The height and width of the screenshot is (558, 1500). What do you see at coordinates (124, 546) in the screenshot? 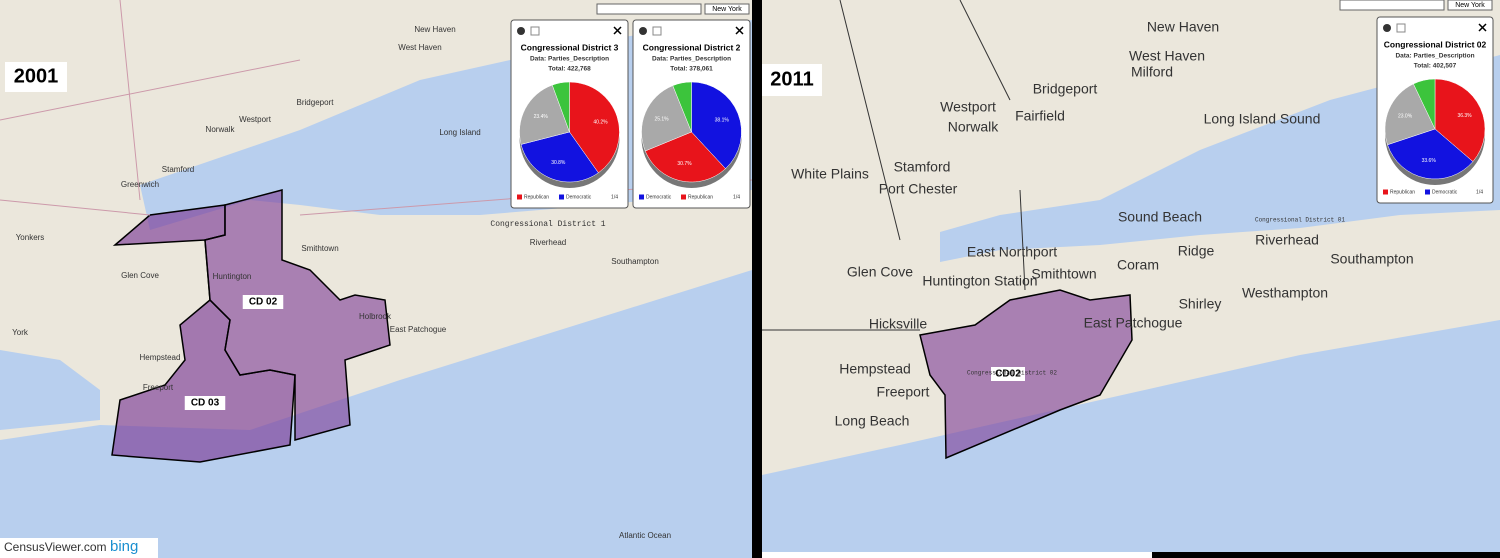
I see `map-provider: bing` at bounding box center [124, 546].